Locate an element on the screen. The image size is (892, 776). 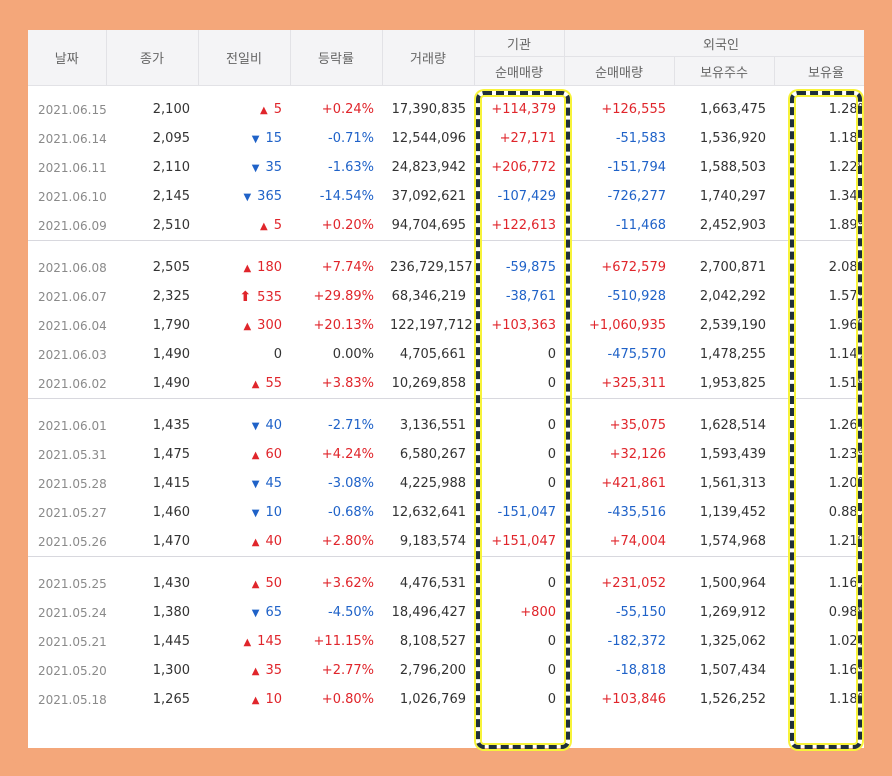
cell-foreign-ratio: 1.18% is located at coordinates (846, 138).